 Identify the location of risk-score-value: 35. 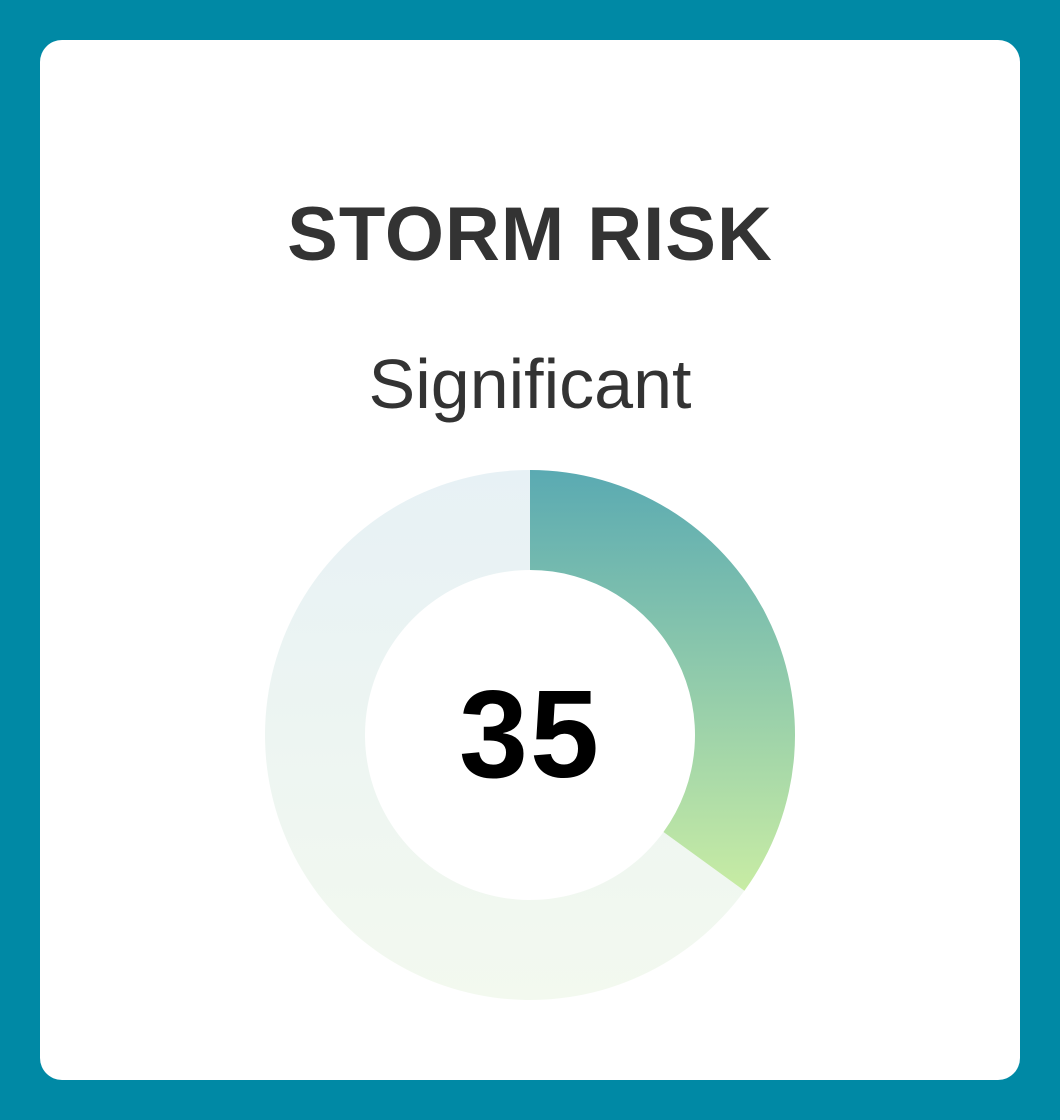
(530, 735).